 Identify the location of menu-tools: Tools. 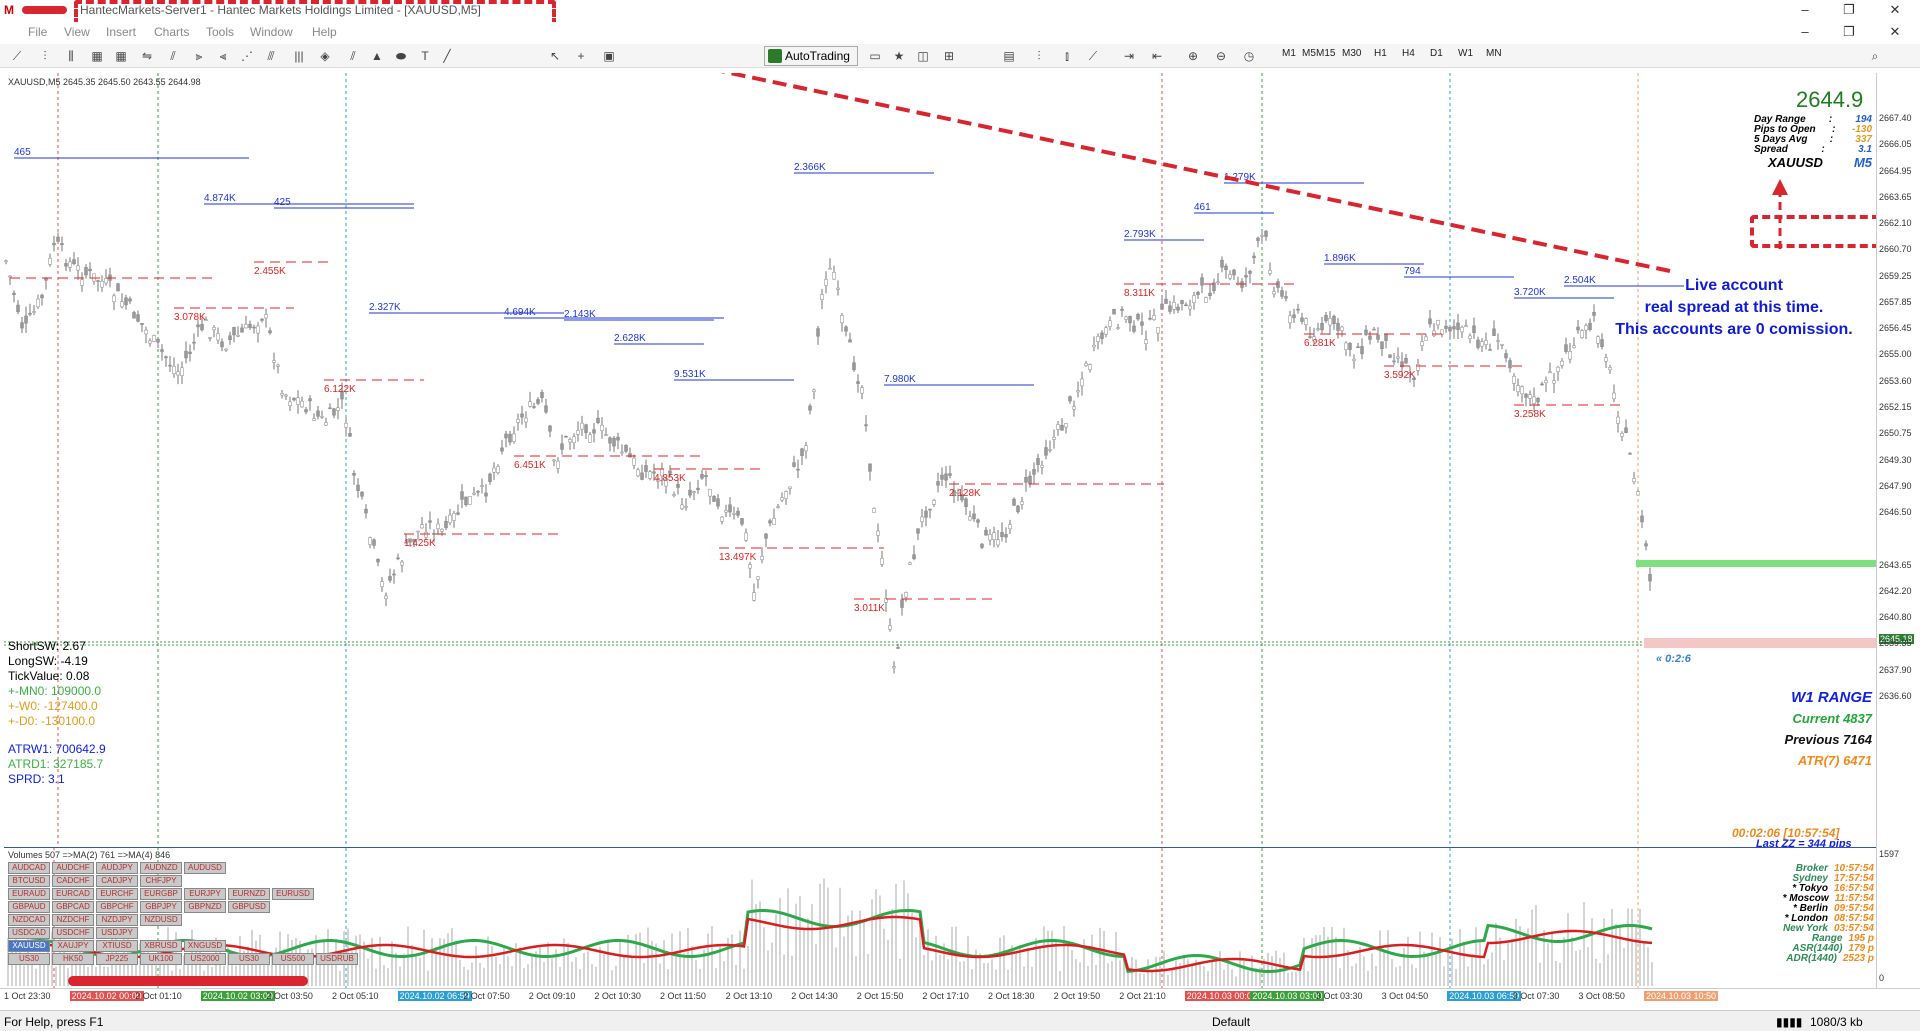
(220, 32).